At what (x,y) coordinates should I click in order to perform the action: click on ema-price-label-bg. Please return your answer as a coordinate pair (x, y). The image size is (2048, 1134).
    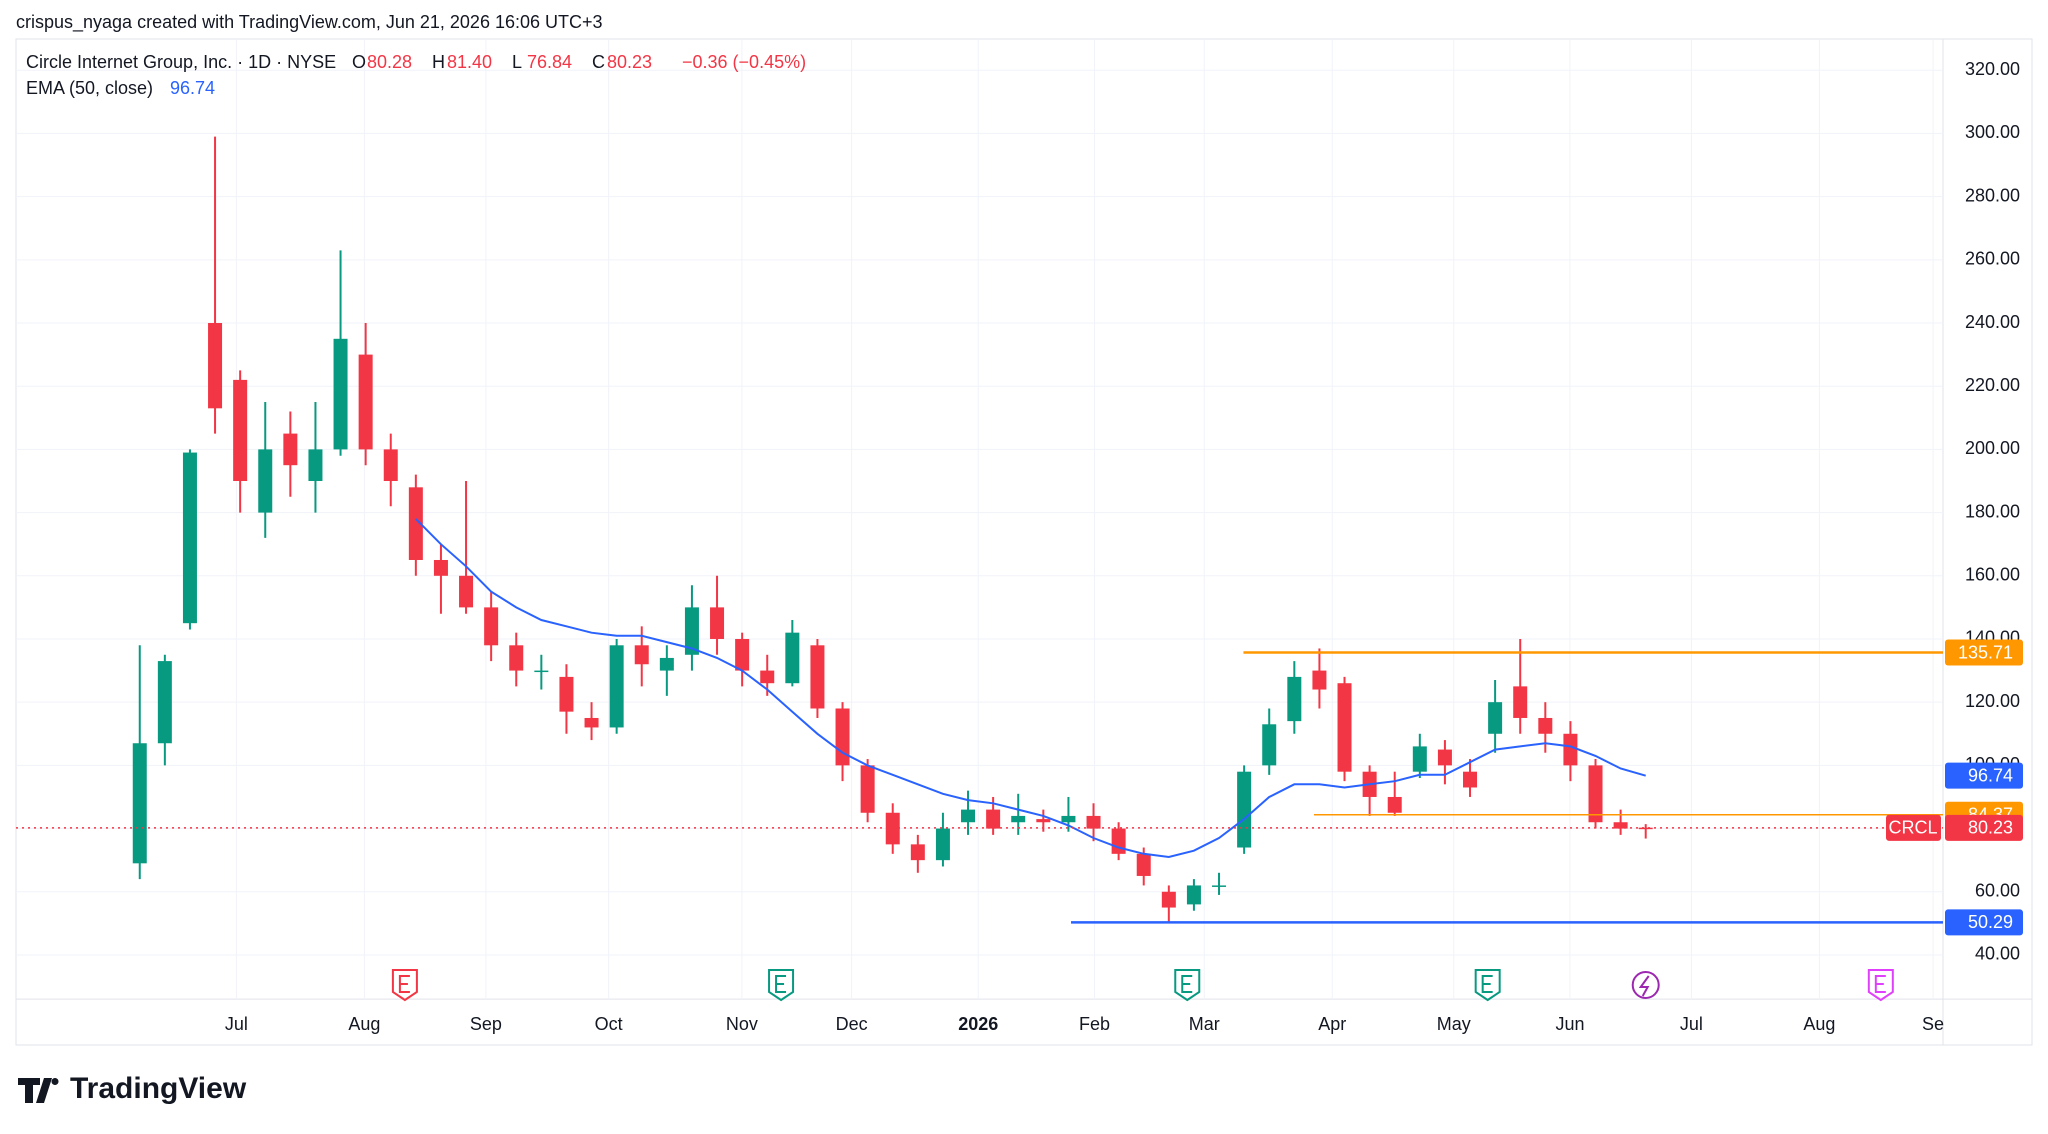
    Looking at the image, I should click on (1984, 775).